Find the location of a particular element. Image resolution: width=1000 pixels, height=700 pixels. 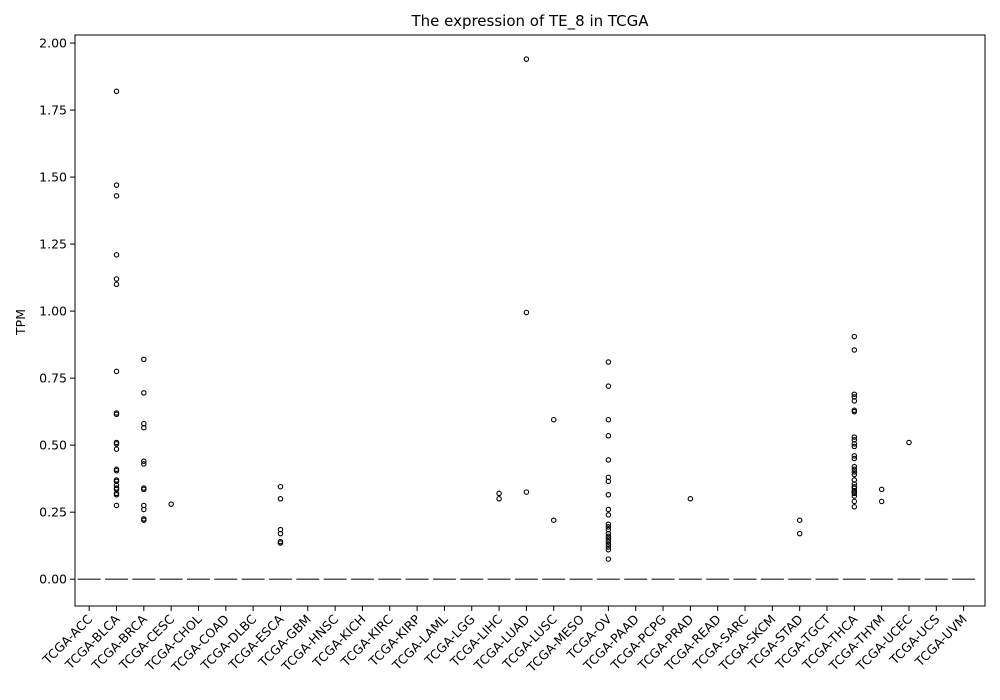

y-tick-label: 1.50 is located at coordinates (53, 177).